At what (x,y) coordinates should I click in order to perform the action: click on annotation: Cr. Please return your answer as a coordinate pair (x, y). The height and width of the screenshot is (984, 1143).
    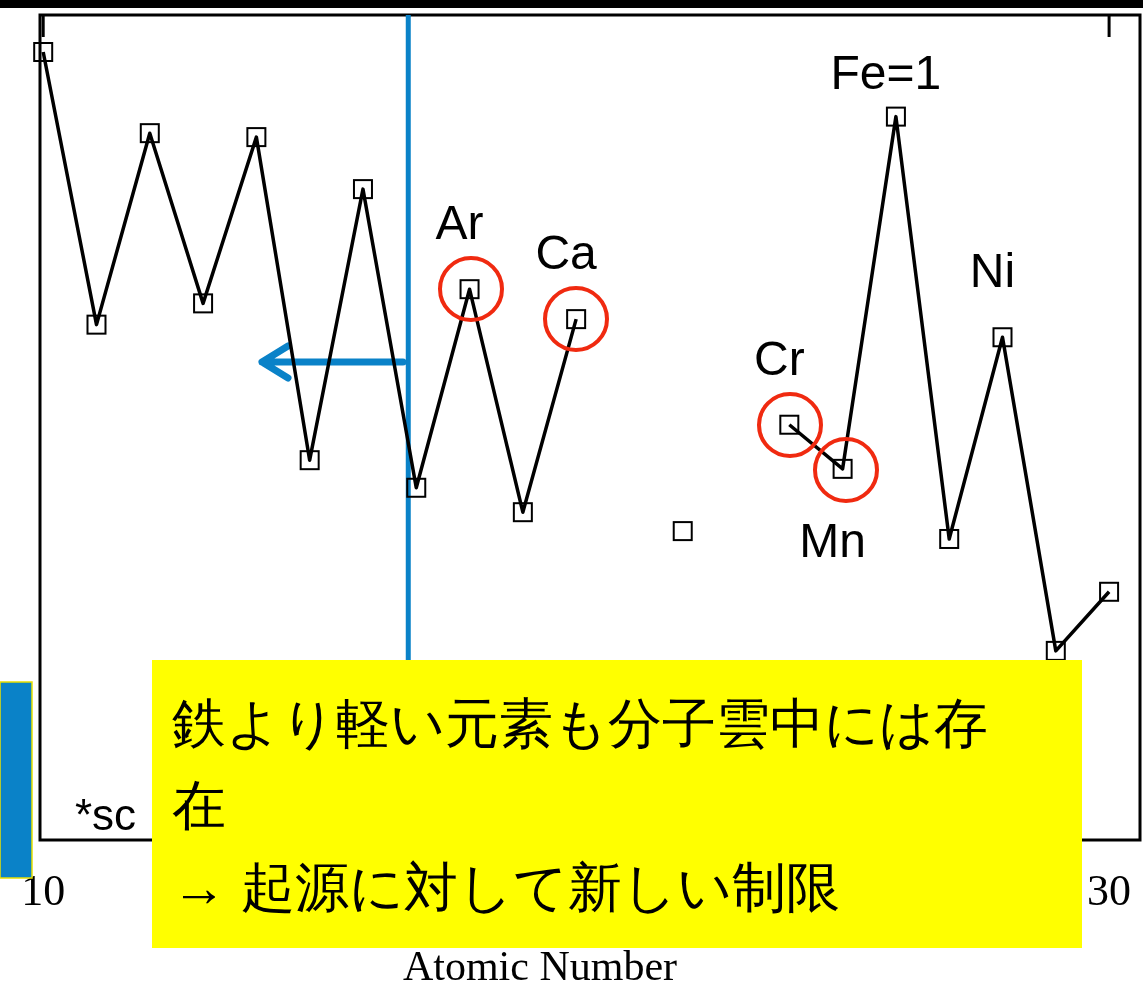
    Looking at the image, I should click on (779, 358).